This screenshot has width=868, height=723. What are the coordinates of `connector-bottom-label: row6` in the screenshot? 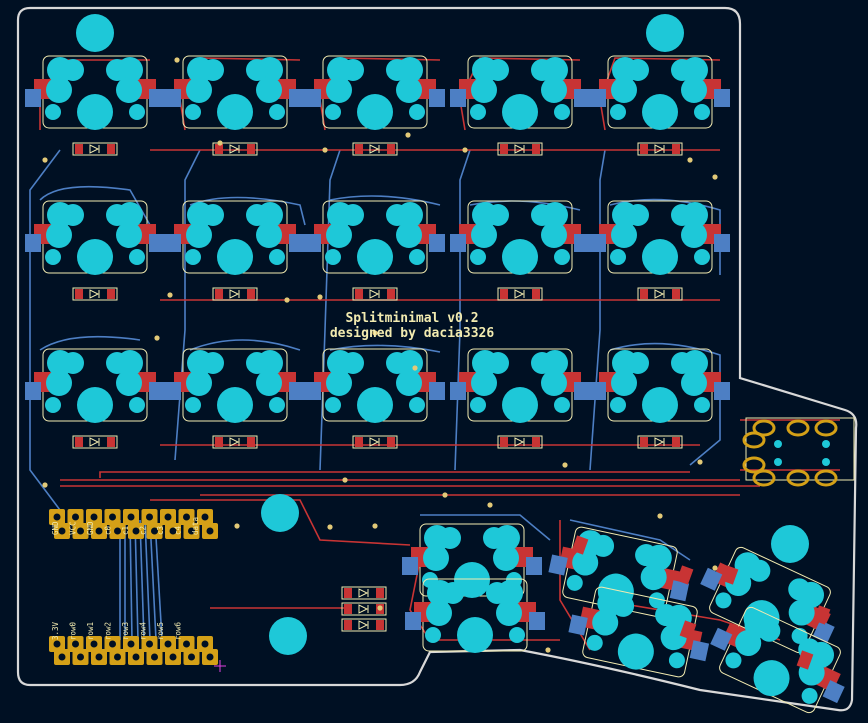 It's located at (178, 630).